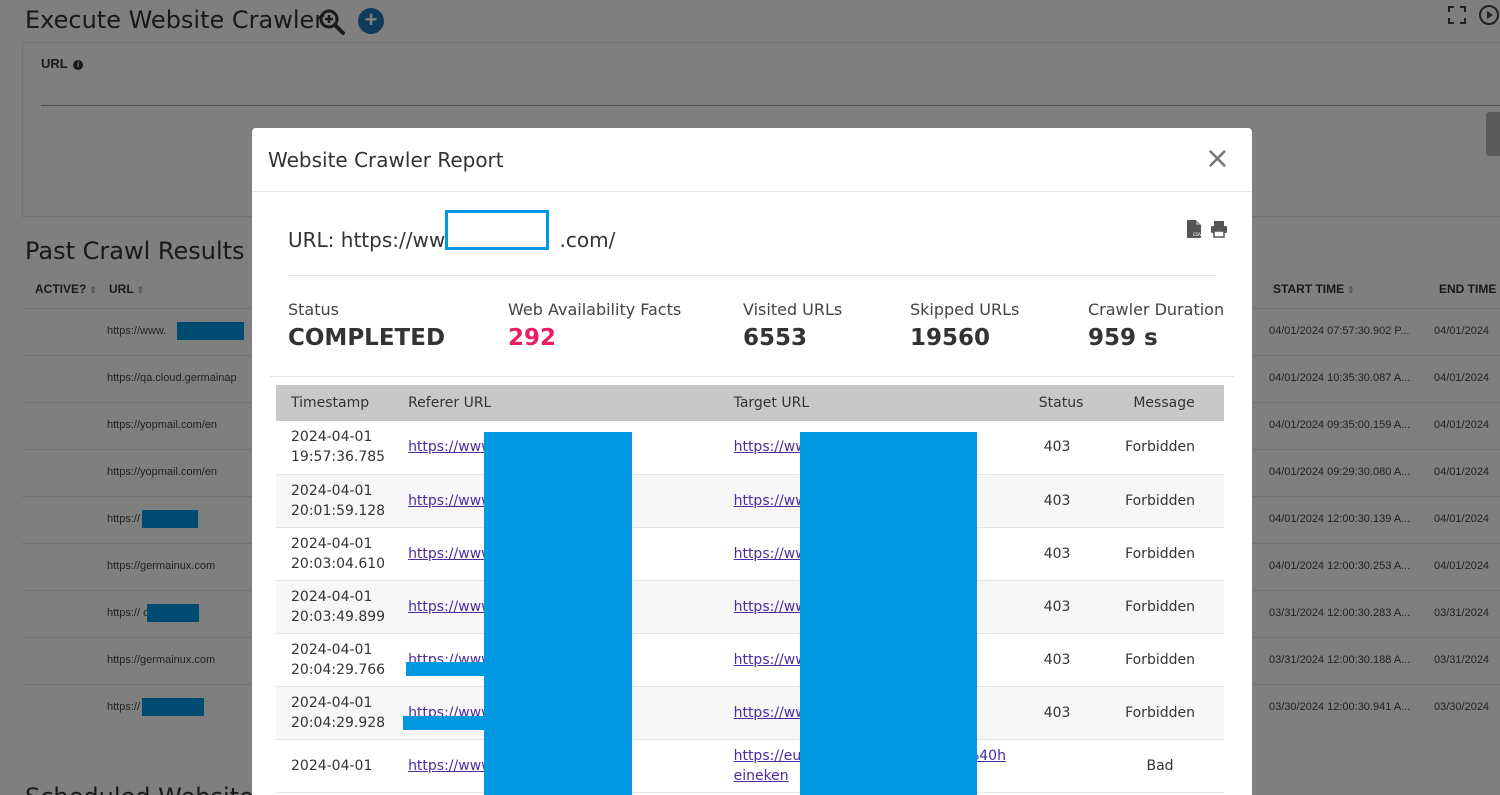 Image resolution: width=1500 pixels, height=795 pixels. What do you see at coordinates (497, 230) in the screenshot?
I see `redaction-box` at bounding box center [497, 230].